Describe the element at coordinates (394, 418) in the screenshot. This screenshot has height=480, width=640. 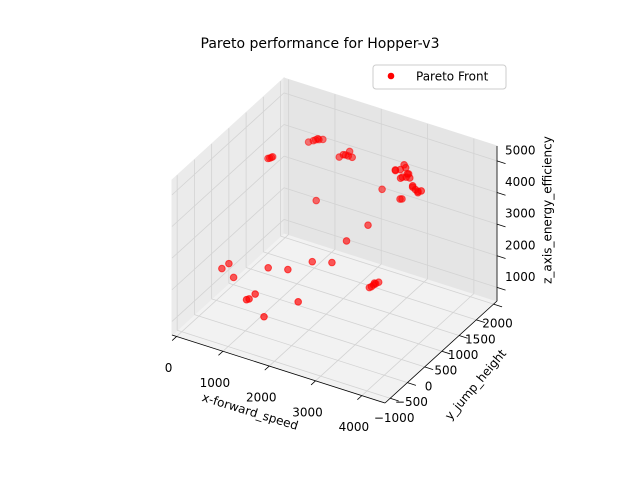
I see `y-tick-label: −1000` at that location.